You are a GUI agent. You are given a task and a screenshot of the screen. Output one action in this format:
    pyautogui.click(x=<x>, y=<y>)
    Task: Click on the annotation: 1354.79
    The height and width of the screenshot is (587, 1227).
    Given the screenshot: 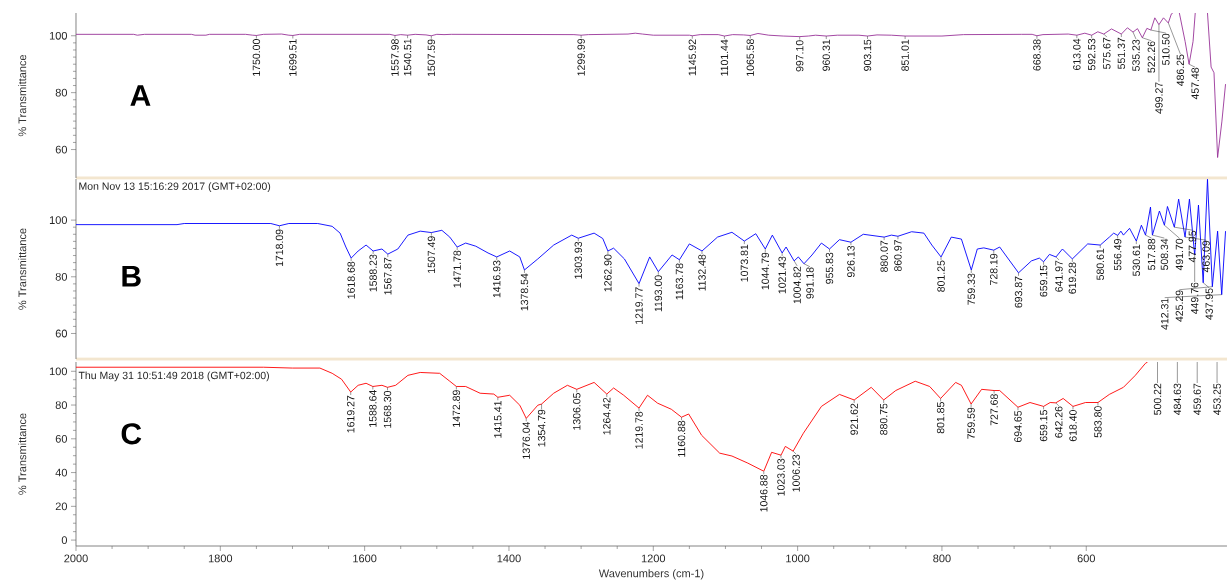 What is the action you would take?
    pyautogui.click(x=541, y=428)
    